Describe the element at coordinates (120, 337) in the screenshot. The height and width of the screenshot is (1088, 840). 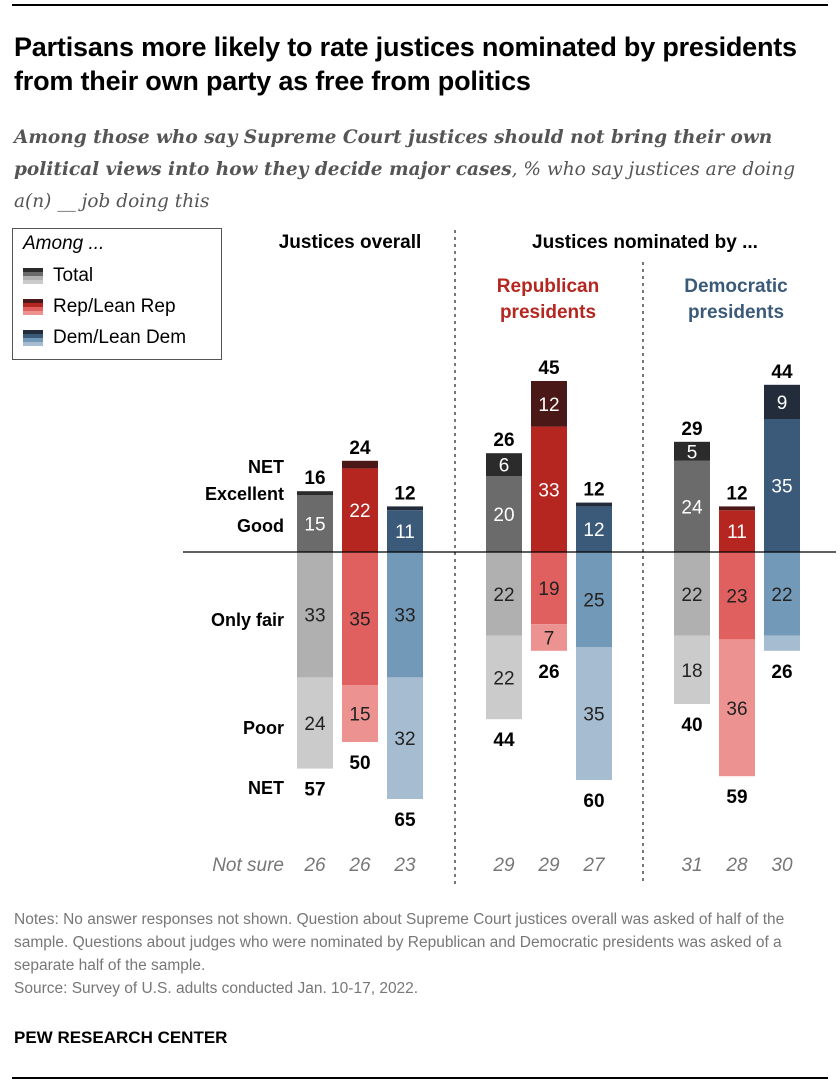
I see `legend-label: Dem/Lean Dem` at that location.